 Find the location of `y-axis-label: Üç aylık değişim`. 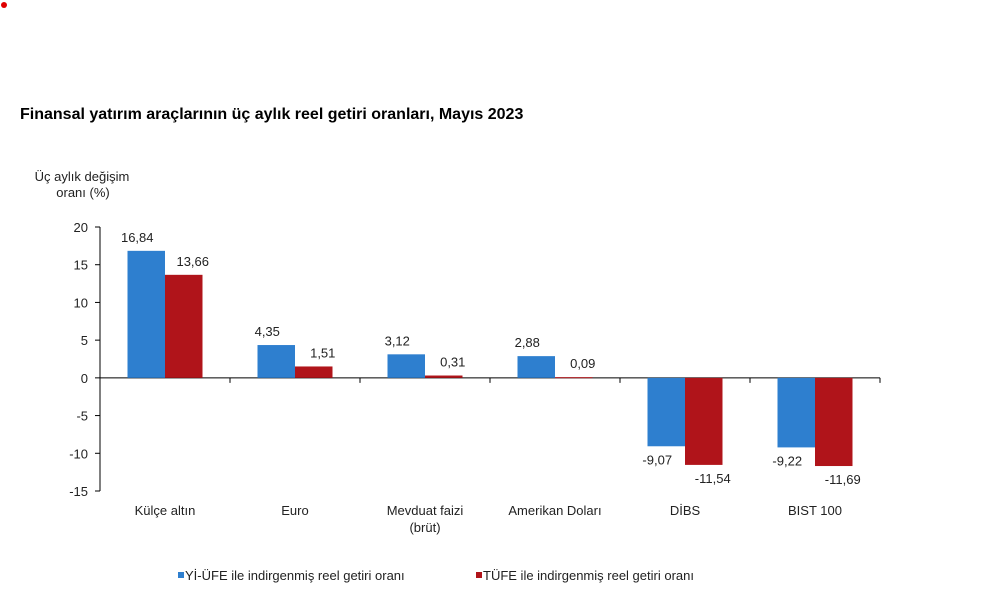

y-axis-label: Üç aylık değişim is located at coordinates (82, 176).